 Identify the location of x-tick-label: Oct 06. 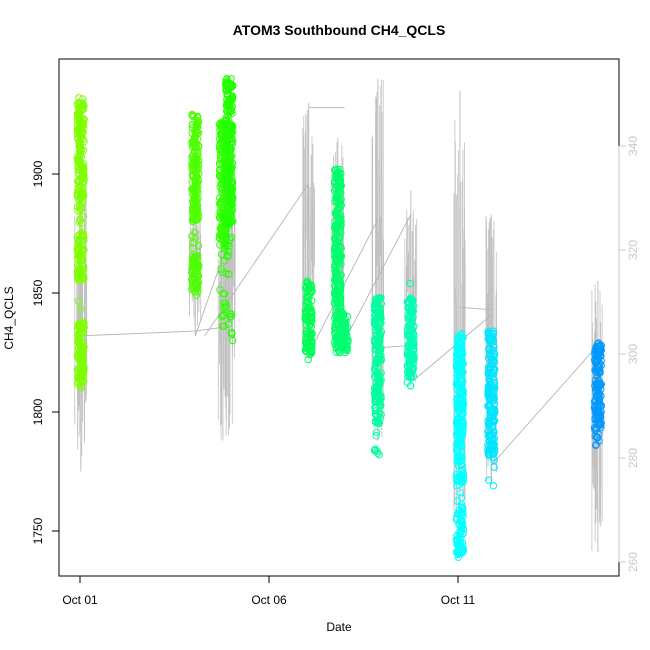
(269, 600).